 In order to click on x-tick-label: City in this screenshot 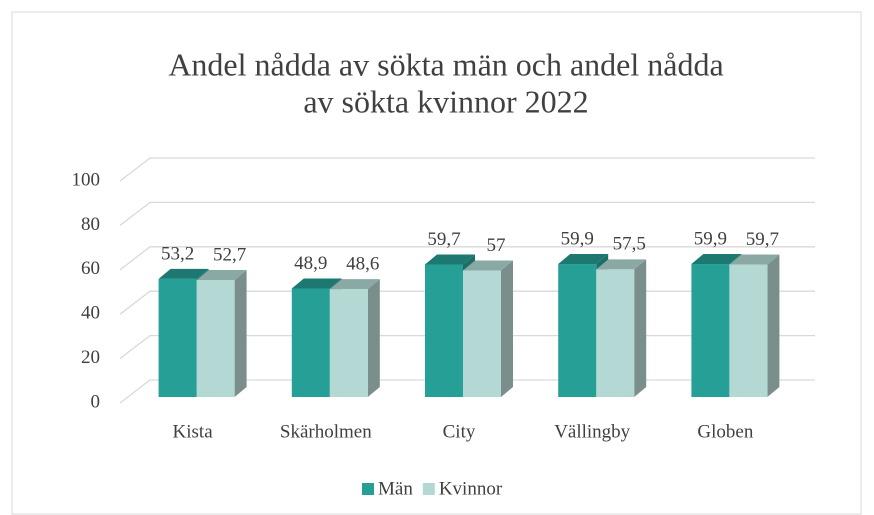, I will do `click(459, 431)`.